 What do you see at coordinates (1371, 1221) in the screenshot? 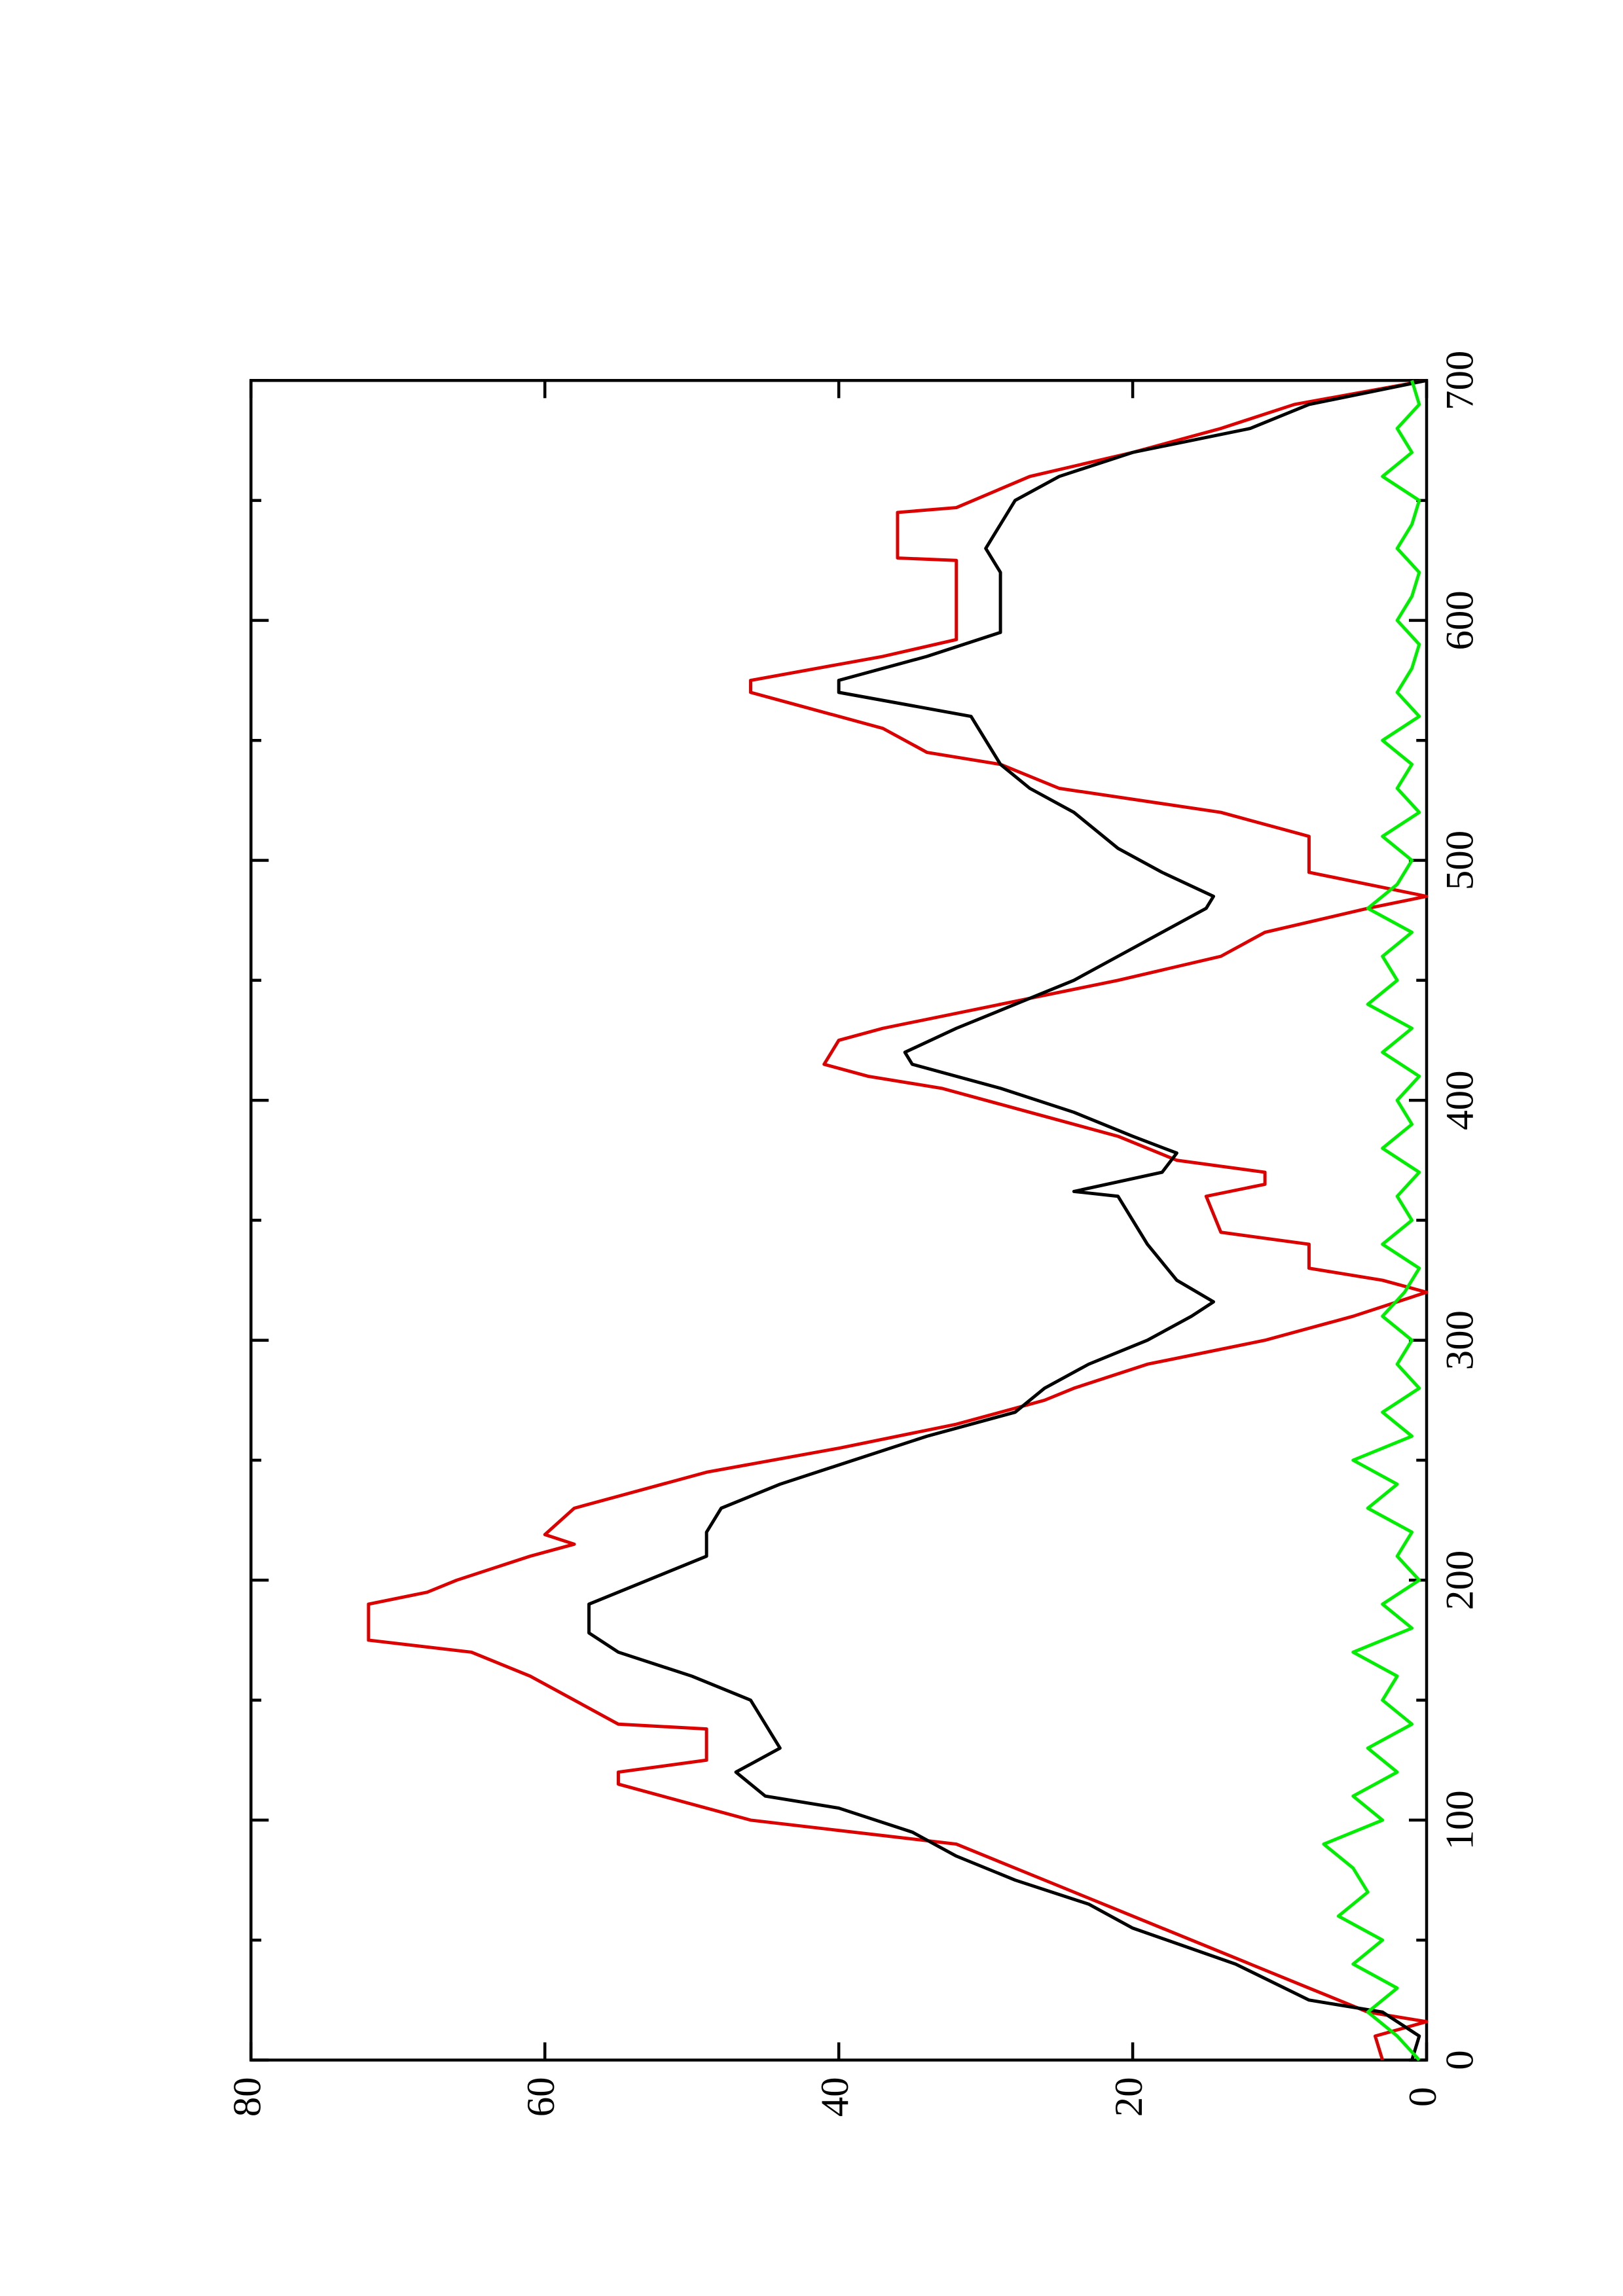
I see `series-line` at bounding box center [1371, 1221].